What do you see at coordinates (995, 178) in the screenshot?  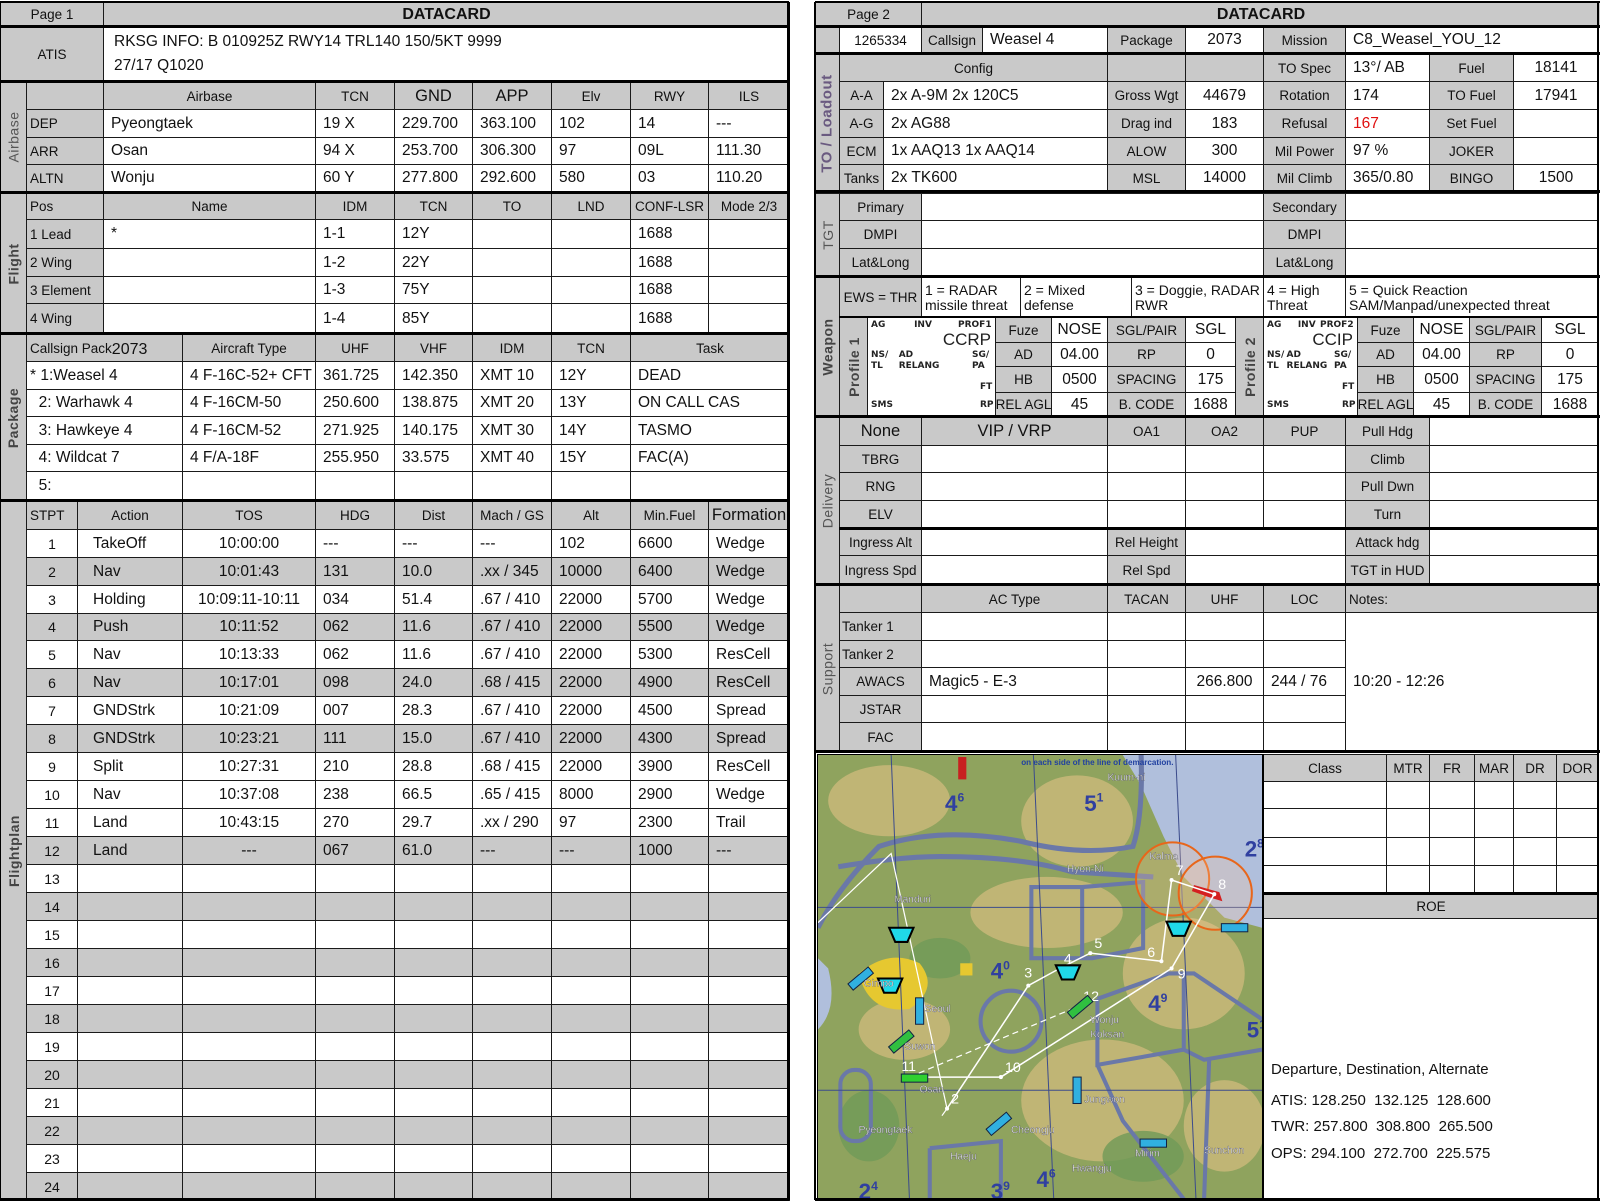 I see `loadout-value: 2x TK600` at bounding box center [995, 178].